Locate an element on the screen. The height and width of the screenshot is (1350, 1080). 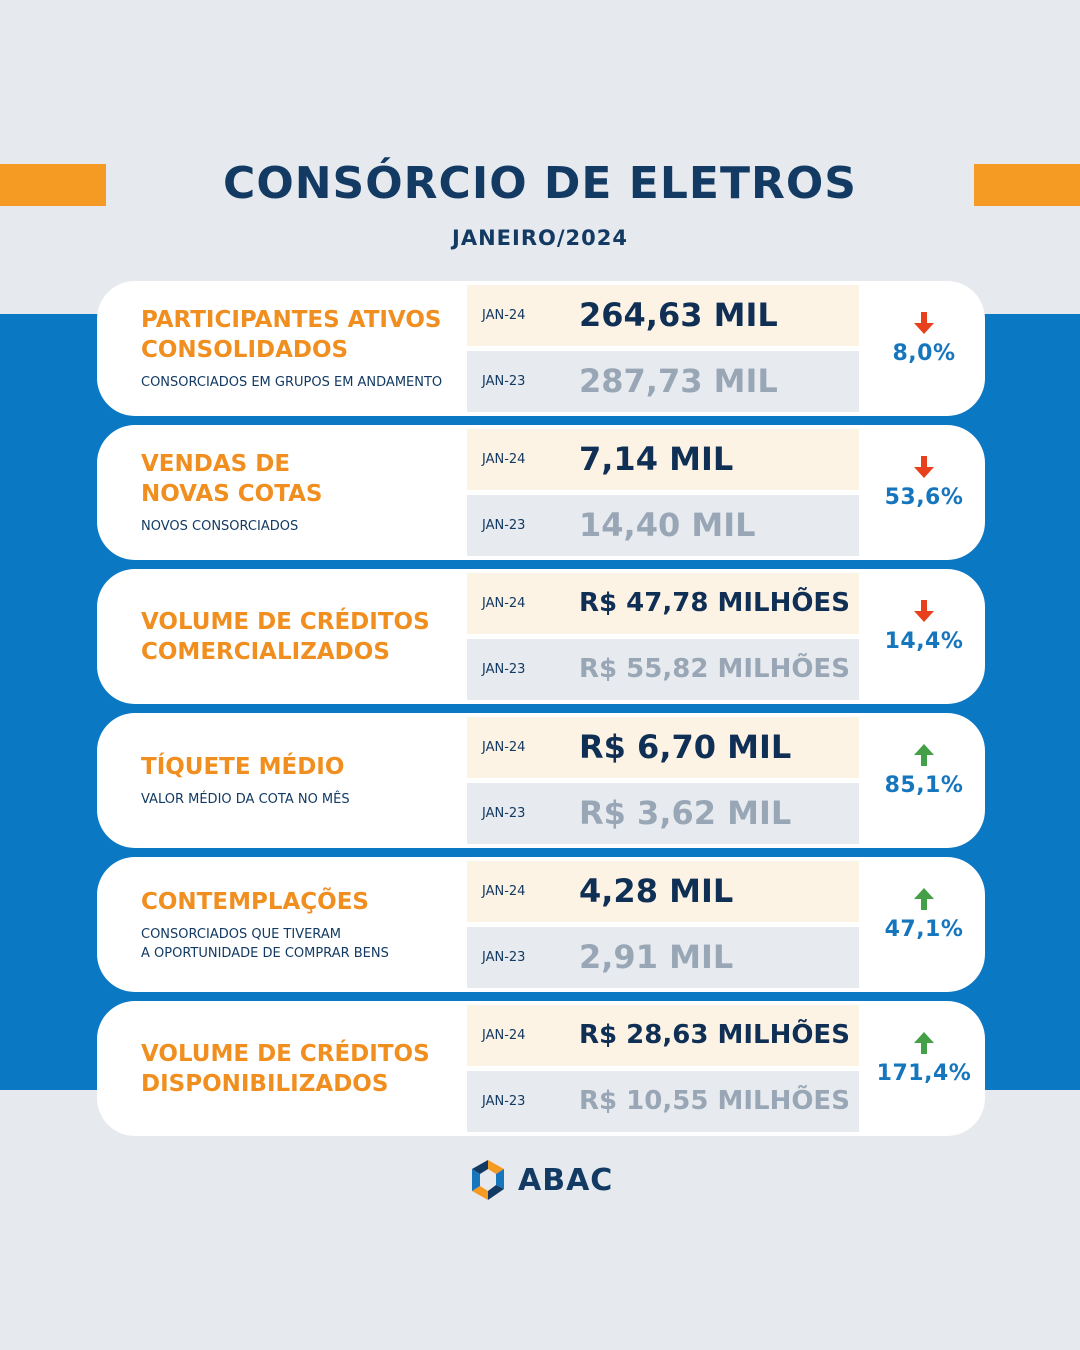
current-period-row: JAN-24 4,28 MIL is located at coordinates (663, 891).